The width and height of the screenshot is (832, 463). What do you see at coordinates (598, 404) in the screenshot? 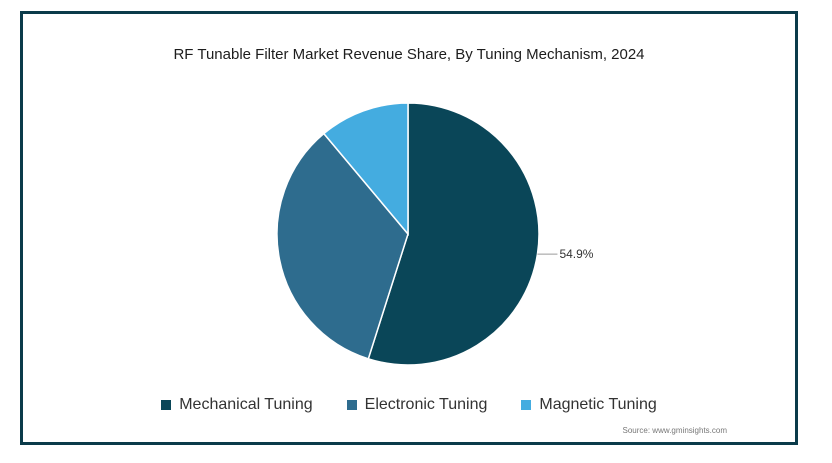
I see `legend-label: Magnetic Tuning` at bounding box center [598, 404].